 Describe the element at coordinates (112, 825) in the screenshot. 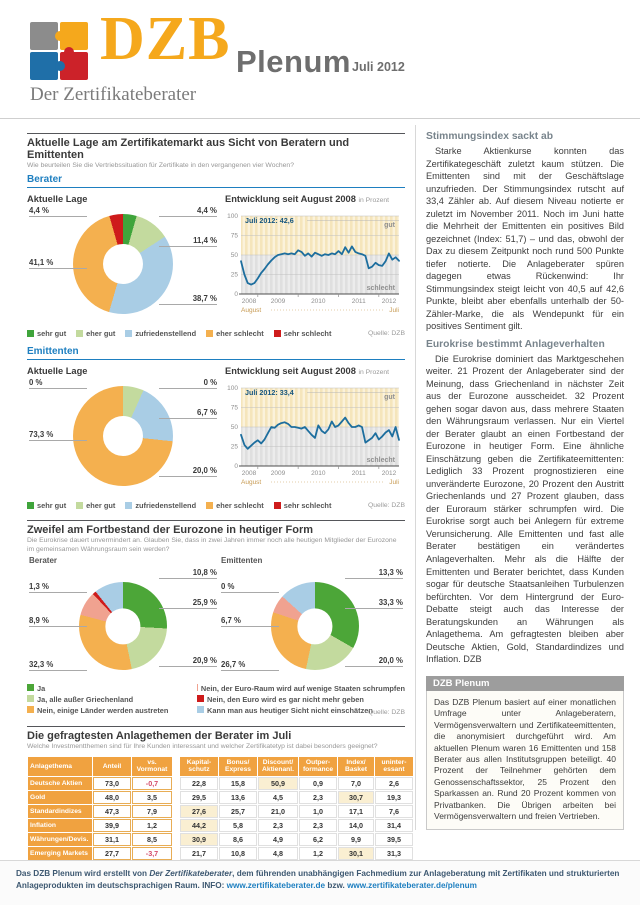

I see `cell-anteil: 39,9` at that location.